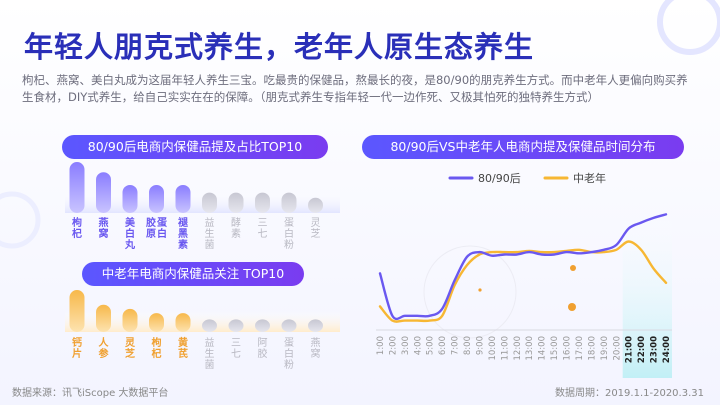  I want to click on young-bar-label: 益生菌, so click(210, 233).